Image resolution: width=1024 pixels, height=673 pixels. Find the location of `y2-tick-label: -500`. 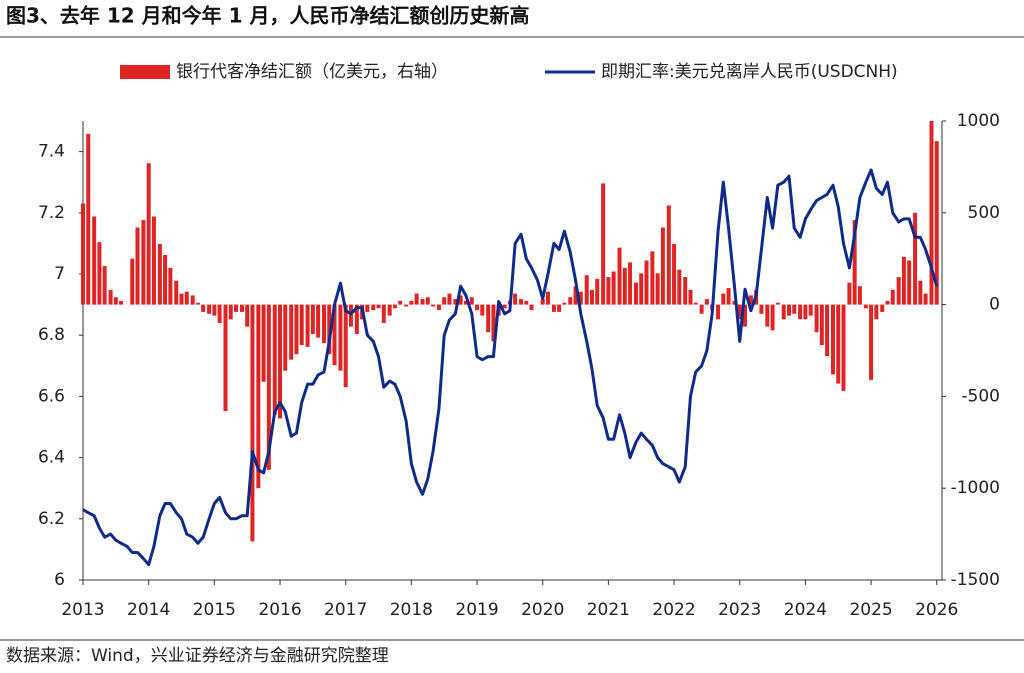

y2-tick-label: -500 is located at coordinates (980, 396).